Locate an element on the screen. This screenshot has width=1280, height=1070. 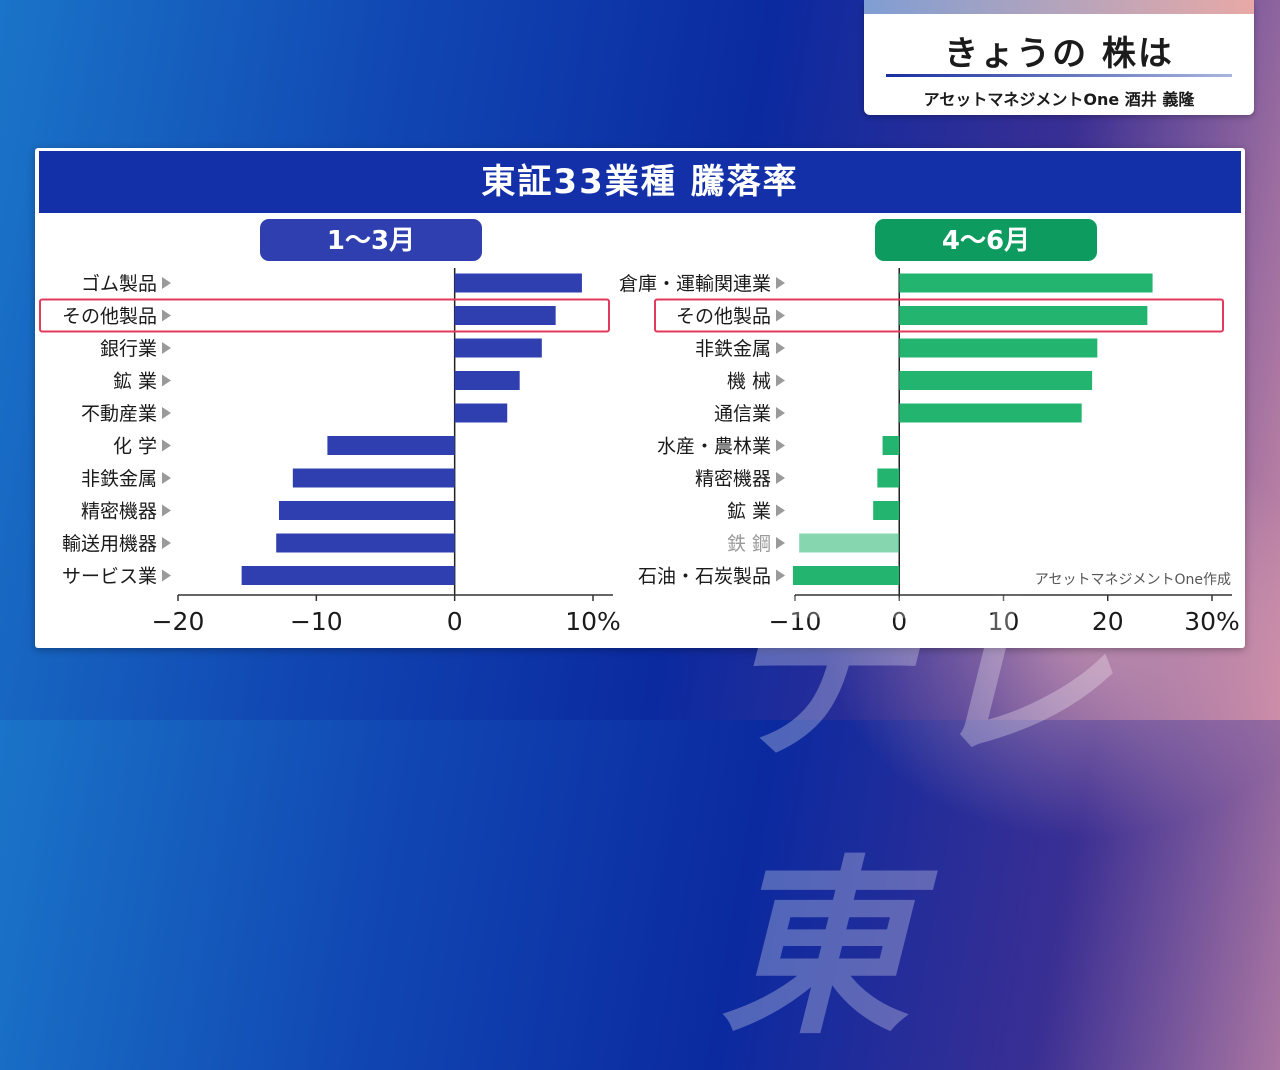
category-label-1-8: 鉄 鋼 is located at coordinates (749, 544).